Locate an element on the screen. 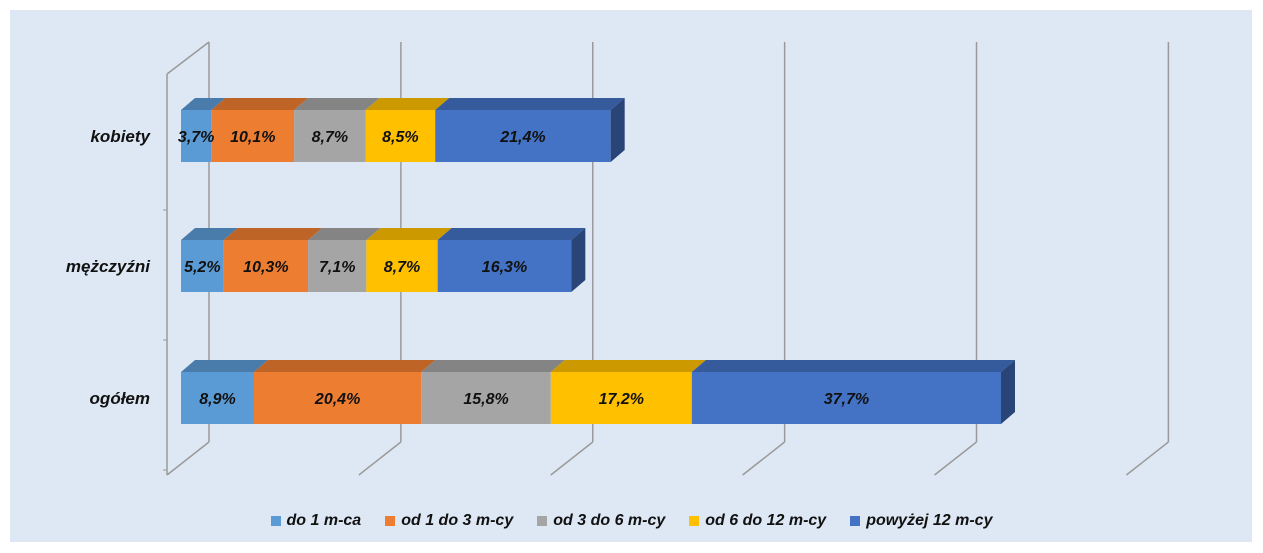 The image size is (1263, 553). data-label: 20,4% is located at coordinates (337, 399).